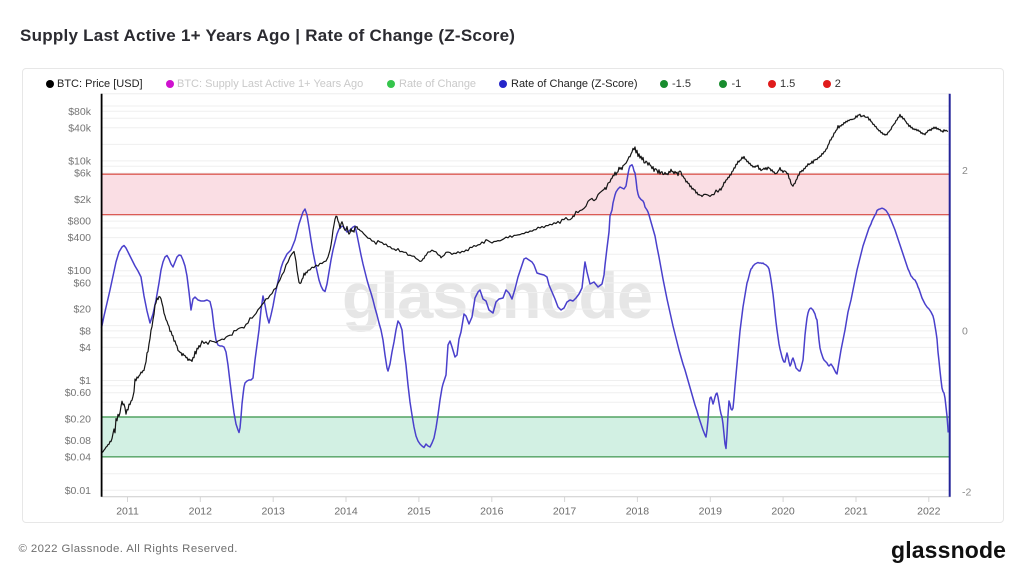 Image resolution: width=1024 pixels, height=576 pixels. I want to click on svg-text: 2011, so click(127, 512).